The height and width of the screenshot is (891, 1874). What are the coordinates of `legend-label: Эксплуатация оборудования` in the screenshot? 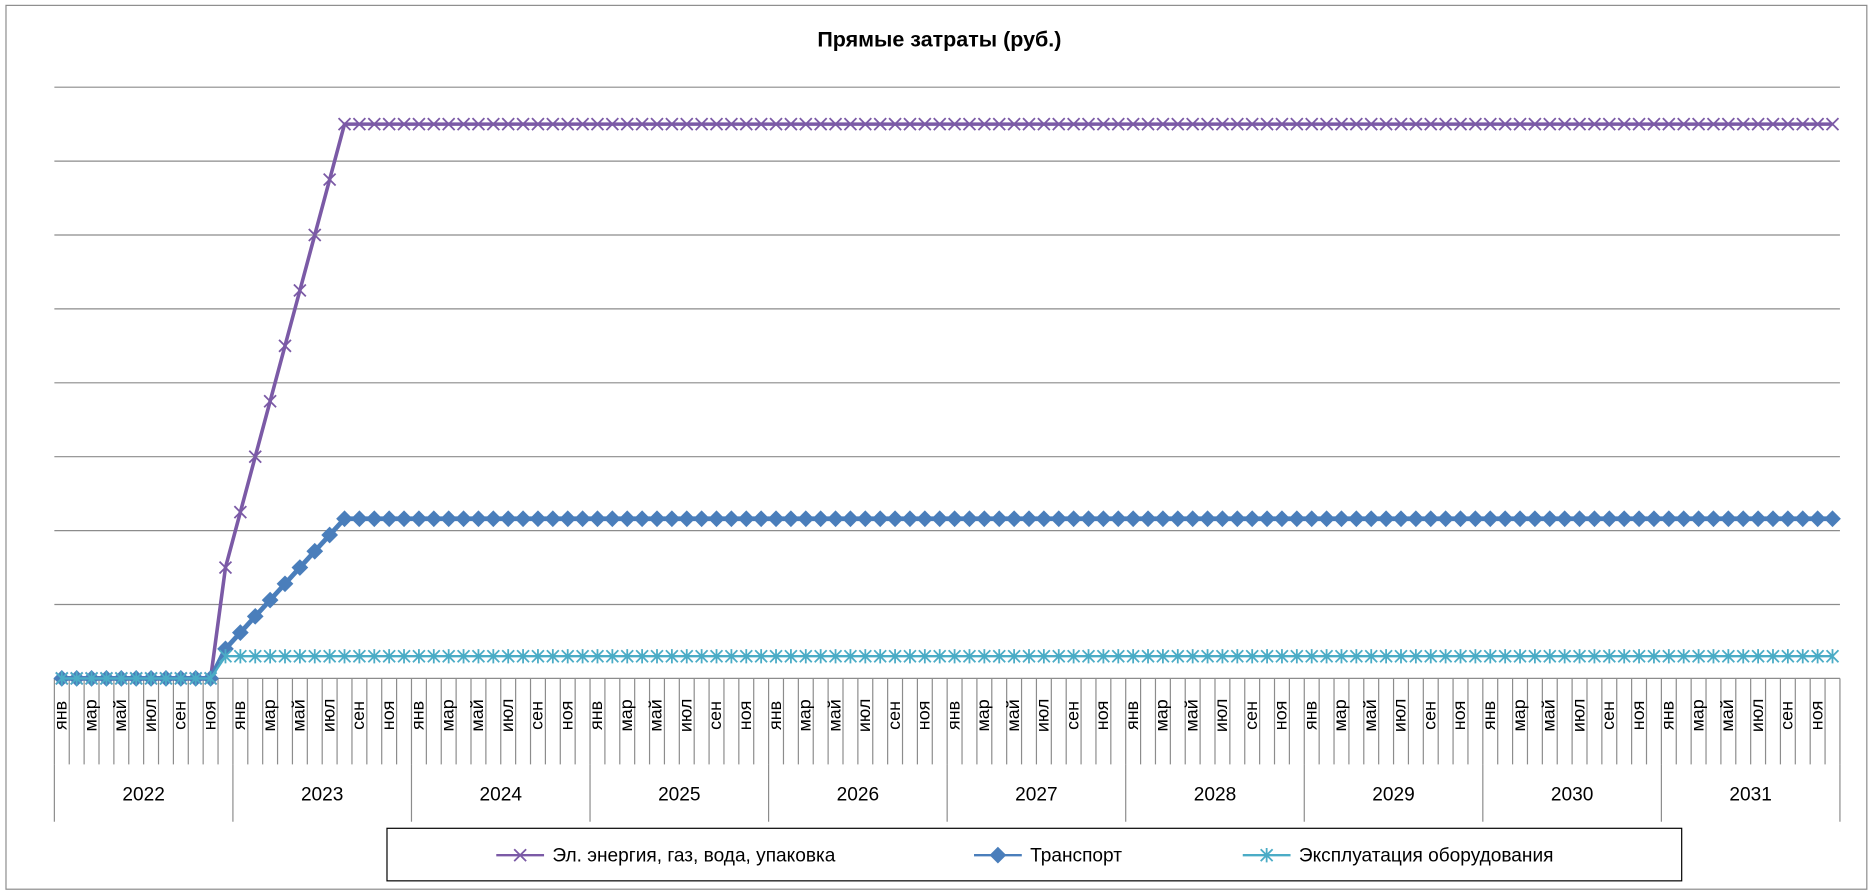 It's located at (1426, 855).